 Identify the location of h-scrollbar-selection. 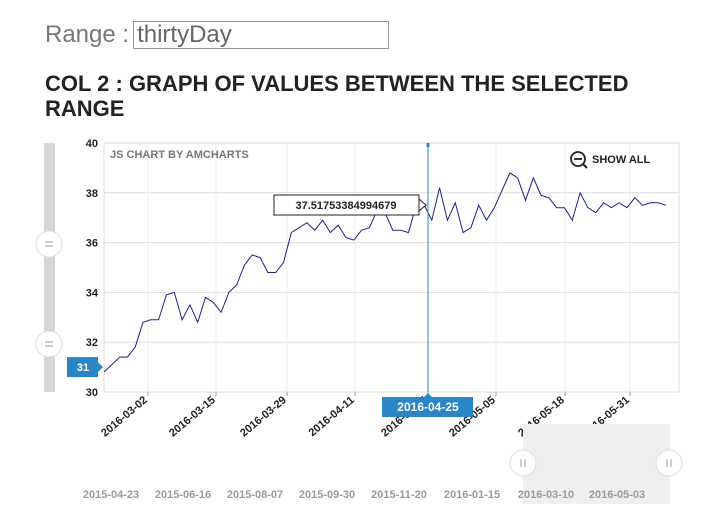
(596, 464).